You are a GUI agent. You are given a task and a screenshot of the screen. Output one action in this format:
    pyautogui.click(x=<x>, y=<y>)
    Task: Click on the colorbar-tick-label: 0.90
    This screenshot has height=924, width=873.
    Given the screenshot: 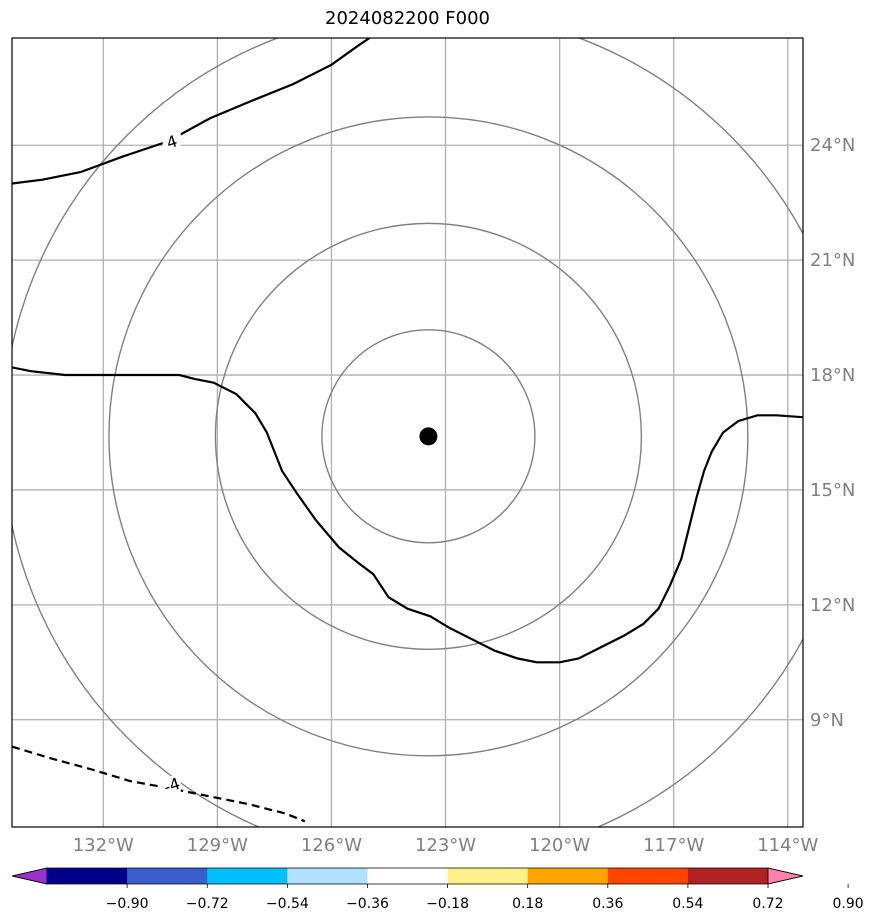 What is the action you would take?
    pyautogui.click(x=848, y=904)
    